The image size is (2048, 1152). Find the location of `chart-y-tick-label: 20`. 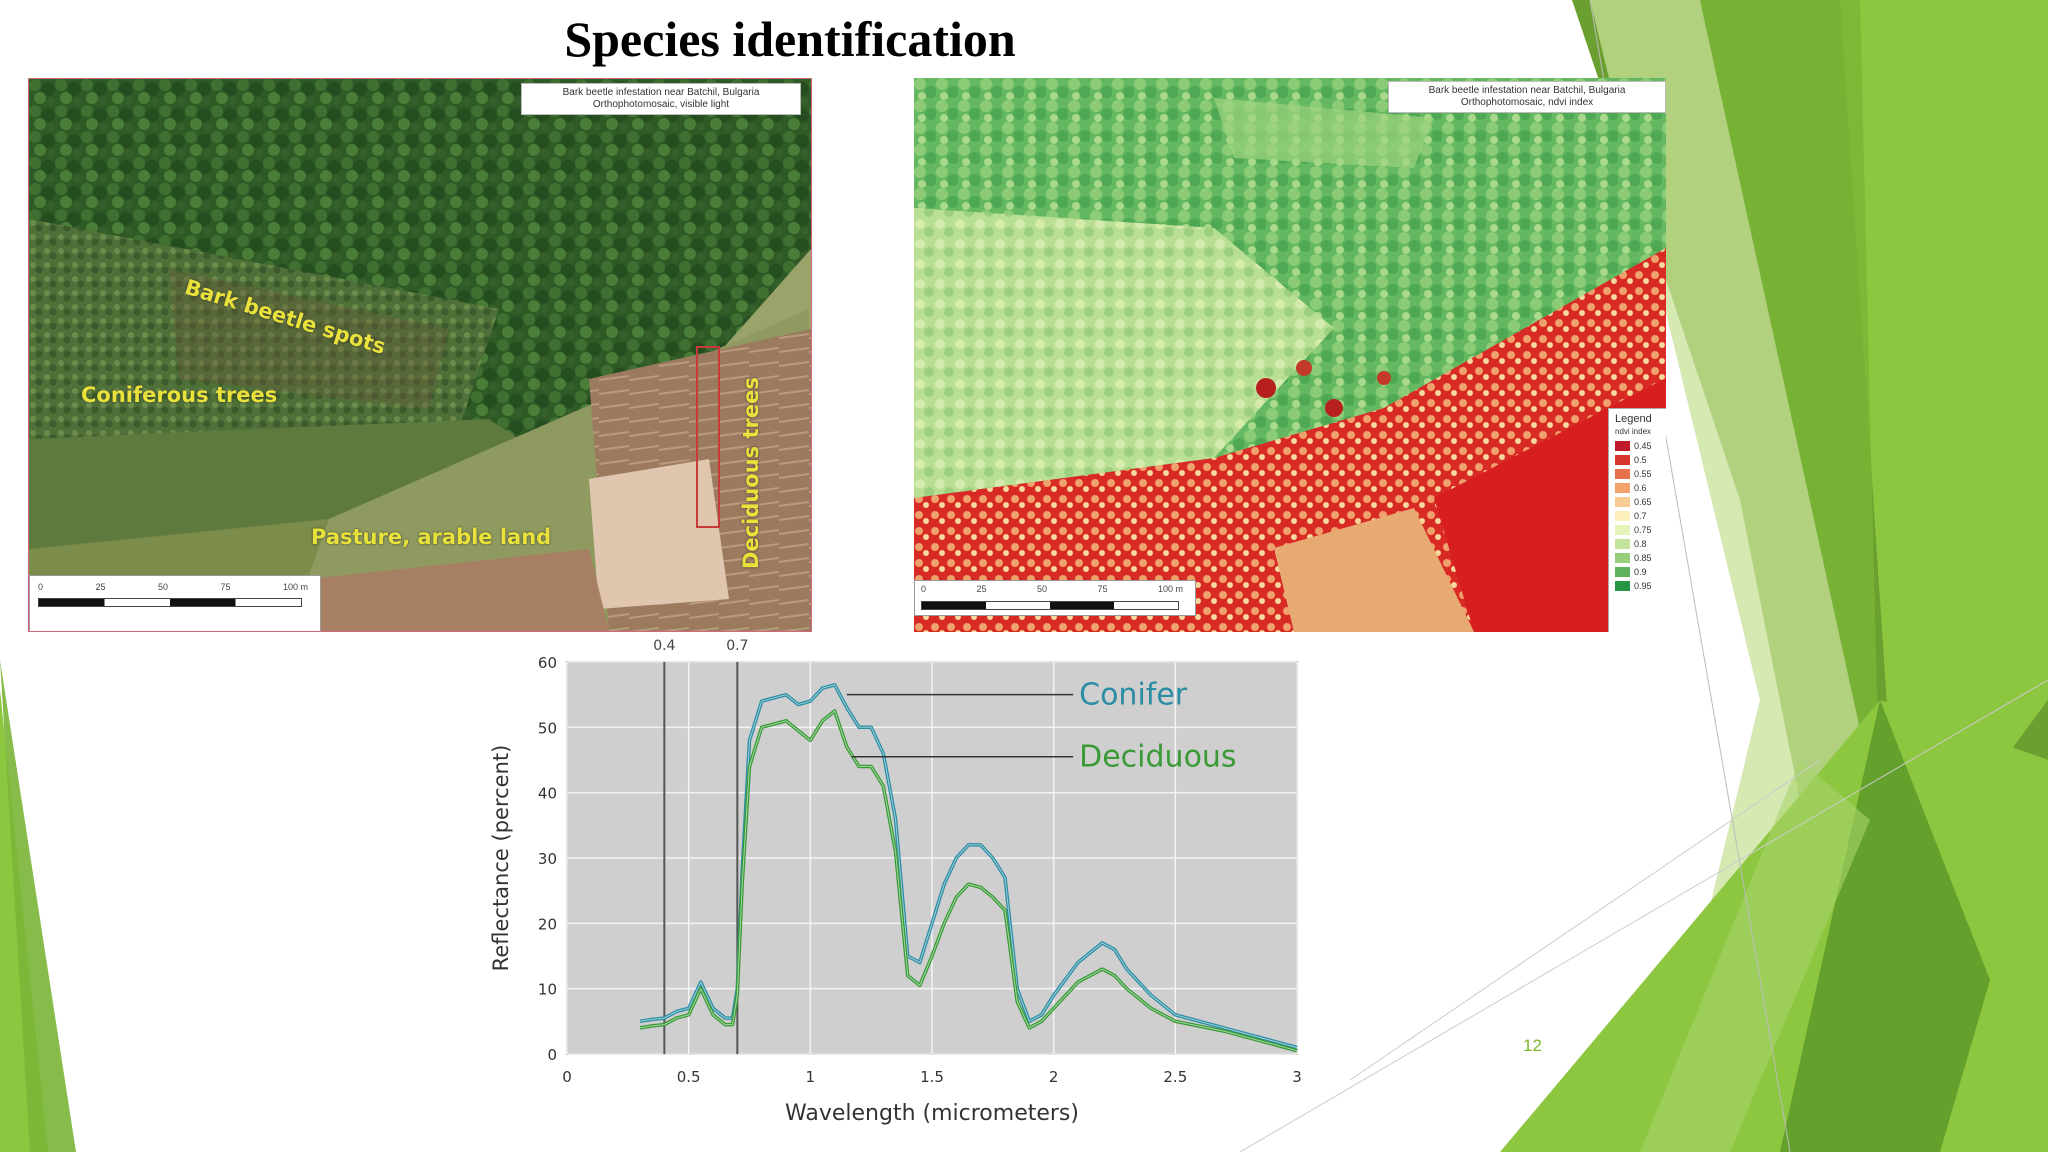

chart-y-tick-label: 20 is located at coordinates (547, 924).